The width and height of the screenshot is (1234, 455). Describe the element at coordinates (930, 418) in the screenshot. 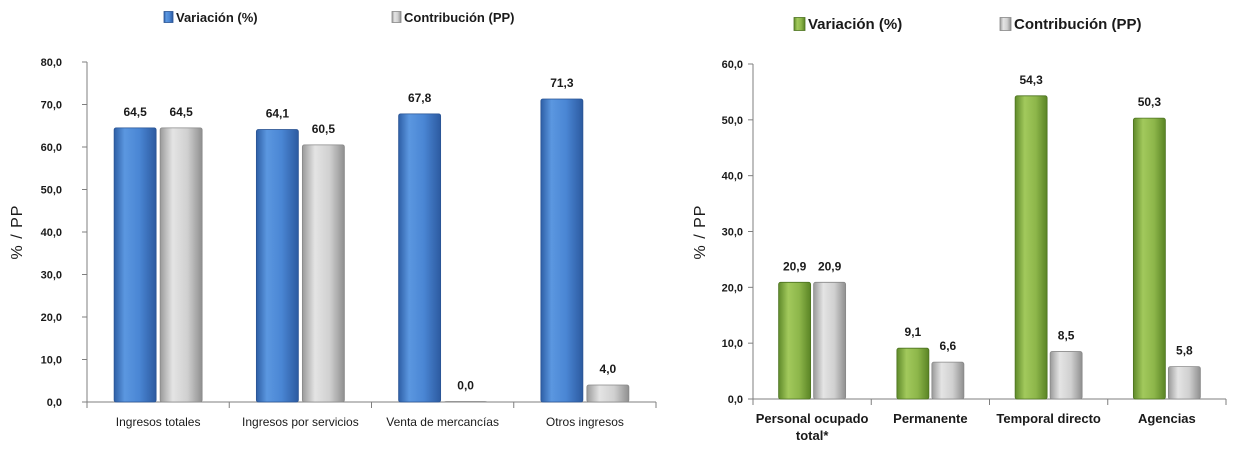

I see `x-category-label: Permanente` at that location.